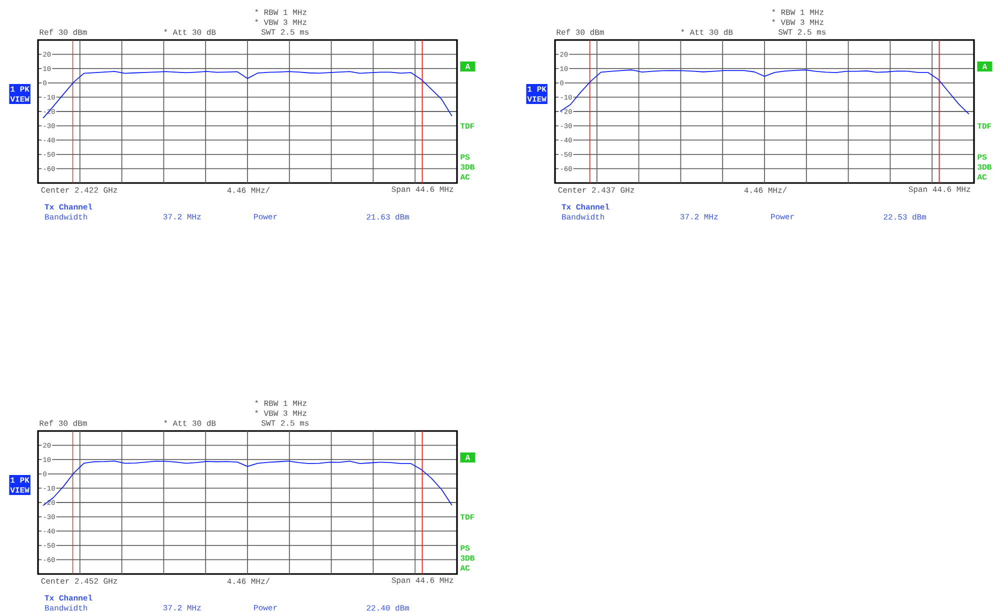  I want to click on text: 22.53 dBm, so click(905, 217).